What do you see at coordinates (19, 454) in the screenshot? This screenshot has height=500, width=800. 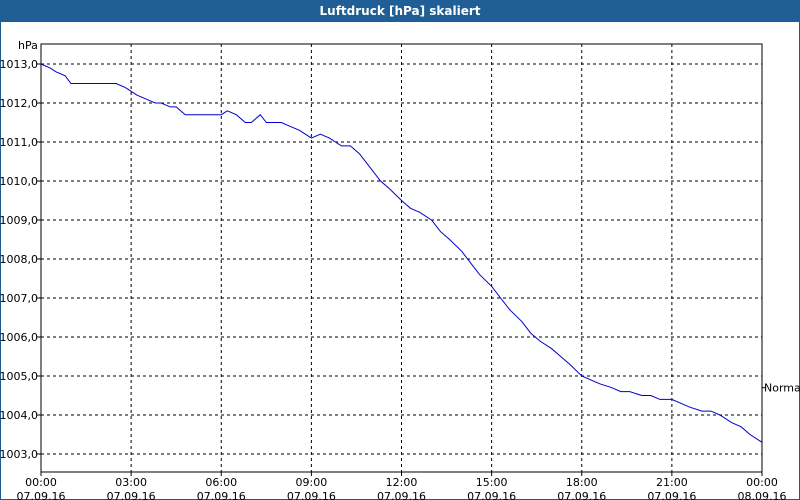 I see `y-tick-label: 1003,0` at bounding box center [19, 454].